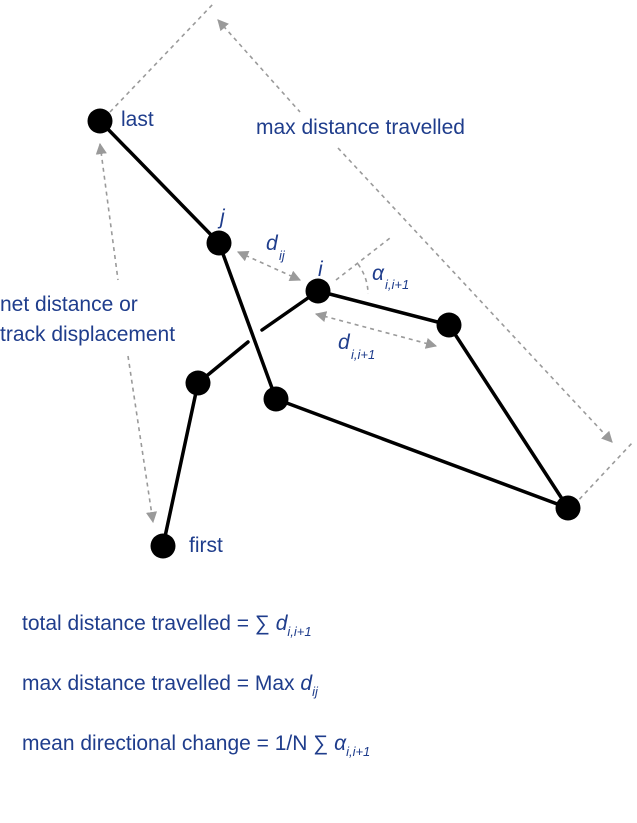 The image size is (637, 823). What do you see at coordinates (344, 342) in the screenshot?
I see `d-i-next-symbol: d` at bounding box center [344, 342].